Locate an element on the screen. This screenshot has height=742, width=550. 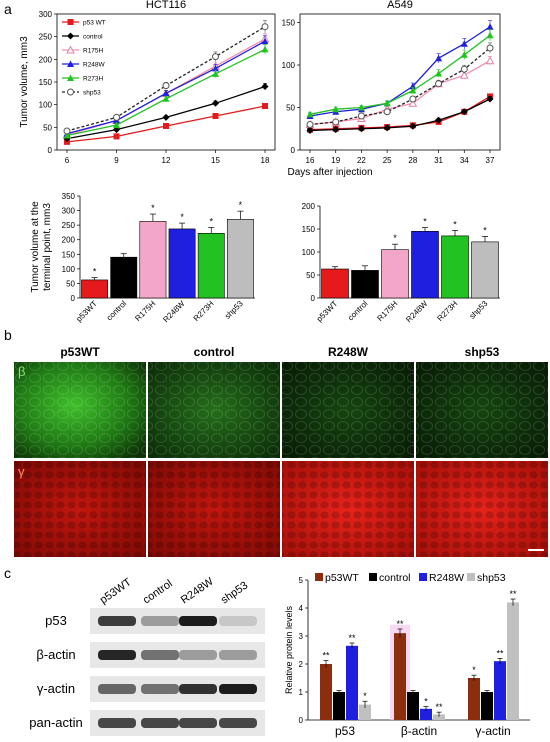
line-chart-a549: 0 50 100 150 16 19 22 25 28 31 34 37 A549 is located at coordinates (391, 82).